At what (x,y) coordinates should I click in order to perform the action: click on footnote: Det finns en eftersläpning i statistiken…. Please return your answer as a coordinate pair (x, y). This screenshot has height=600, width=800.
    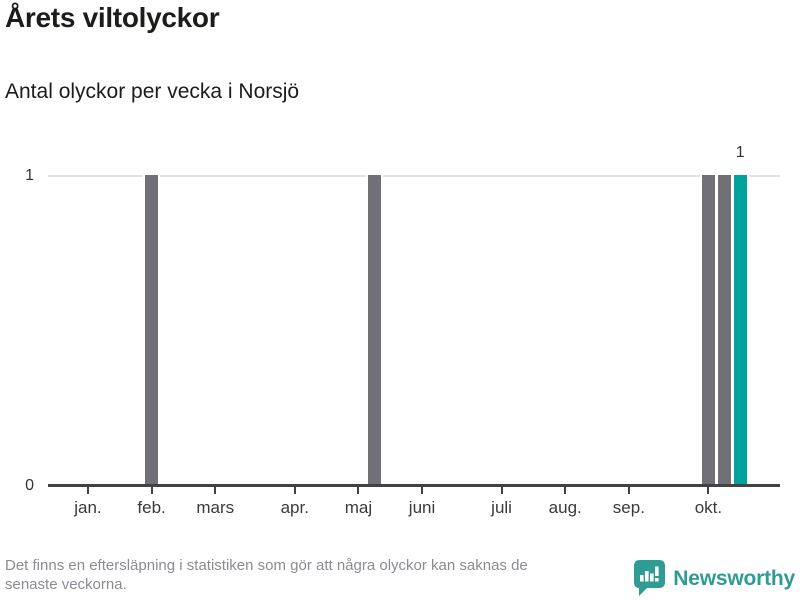
    Looking at the image, I should click on (266, 575).